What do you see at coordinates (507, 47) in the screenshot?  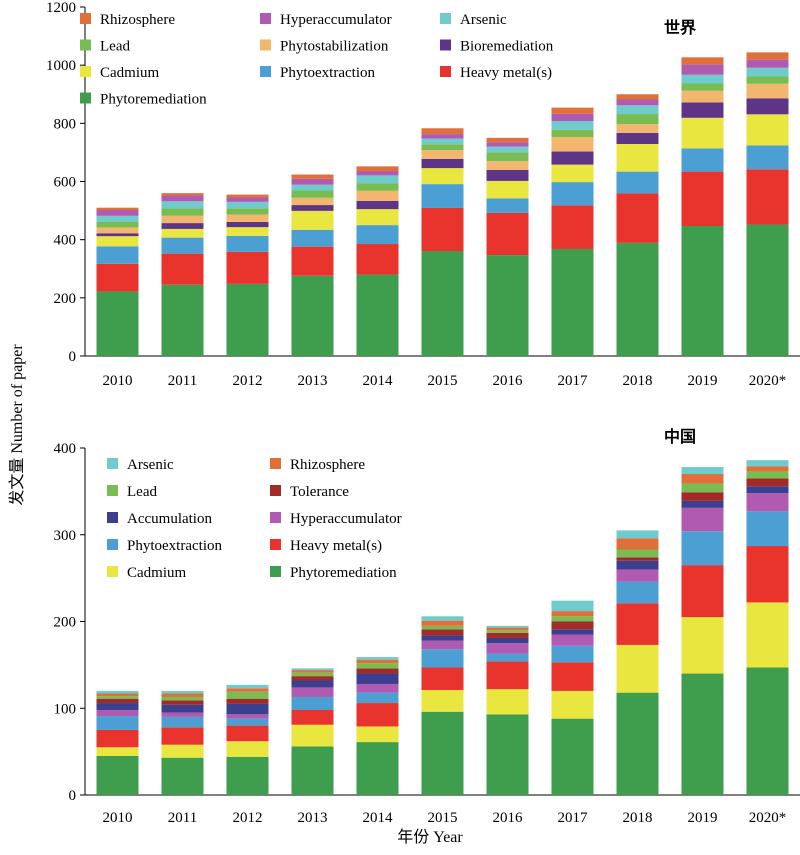 I see `legend-label: Bioremediation` at bounding box center [507, 47].